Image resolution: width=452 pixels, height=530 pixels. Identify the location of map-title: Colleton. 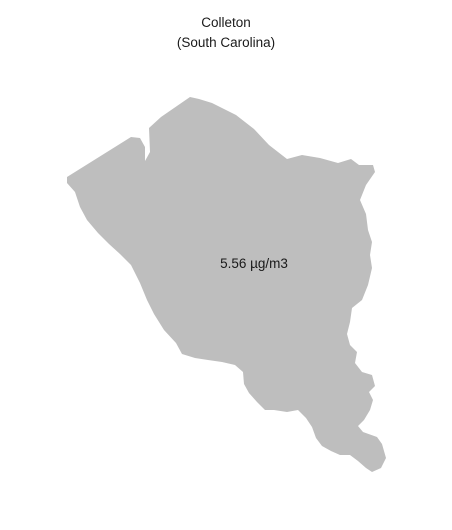
(226, 22).